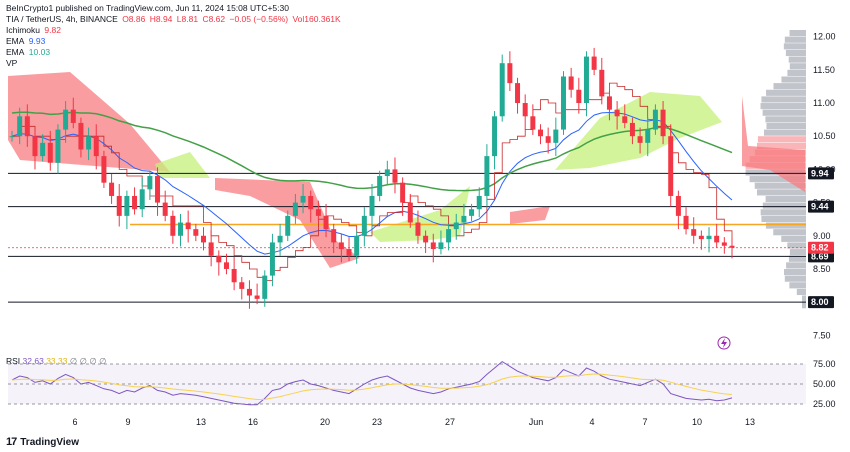 The image size is (850, 452). I want to click on ichimoku-value: 9.82, so click(52, 30).